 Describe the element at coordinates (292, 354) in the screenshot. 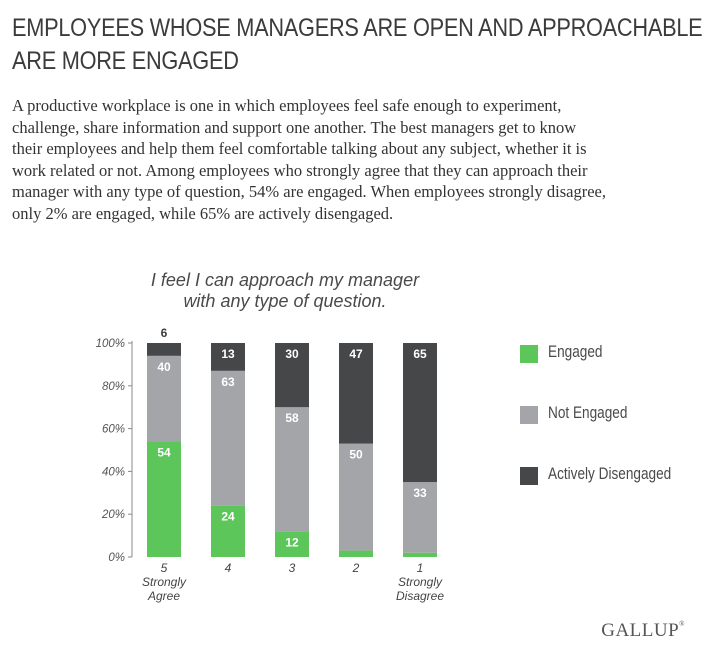

I see `data-label: 30` at that location.